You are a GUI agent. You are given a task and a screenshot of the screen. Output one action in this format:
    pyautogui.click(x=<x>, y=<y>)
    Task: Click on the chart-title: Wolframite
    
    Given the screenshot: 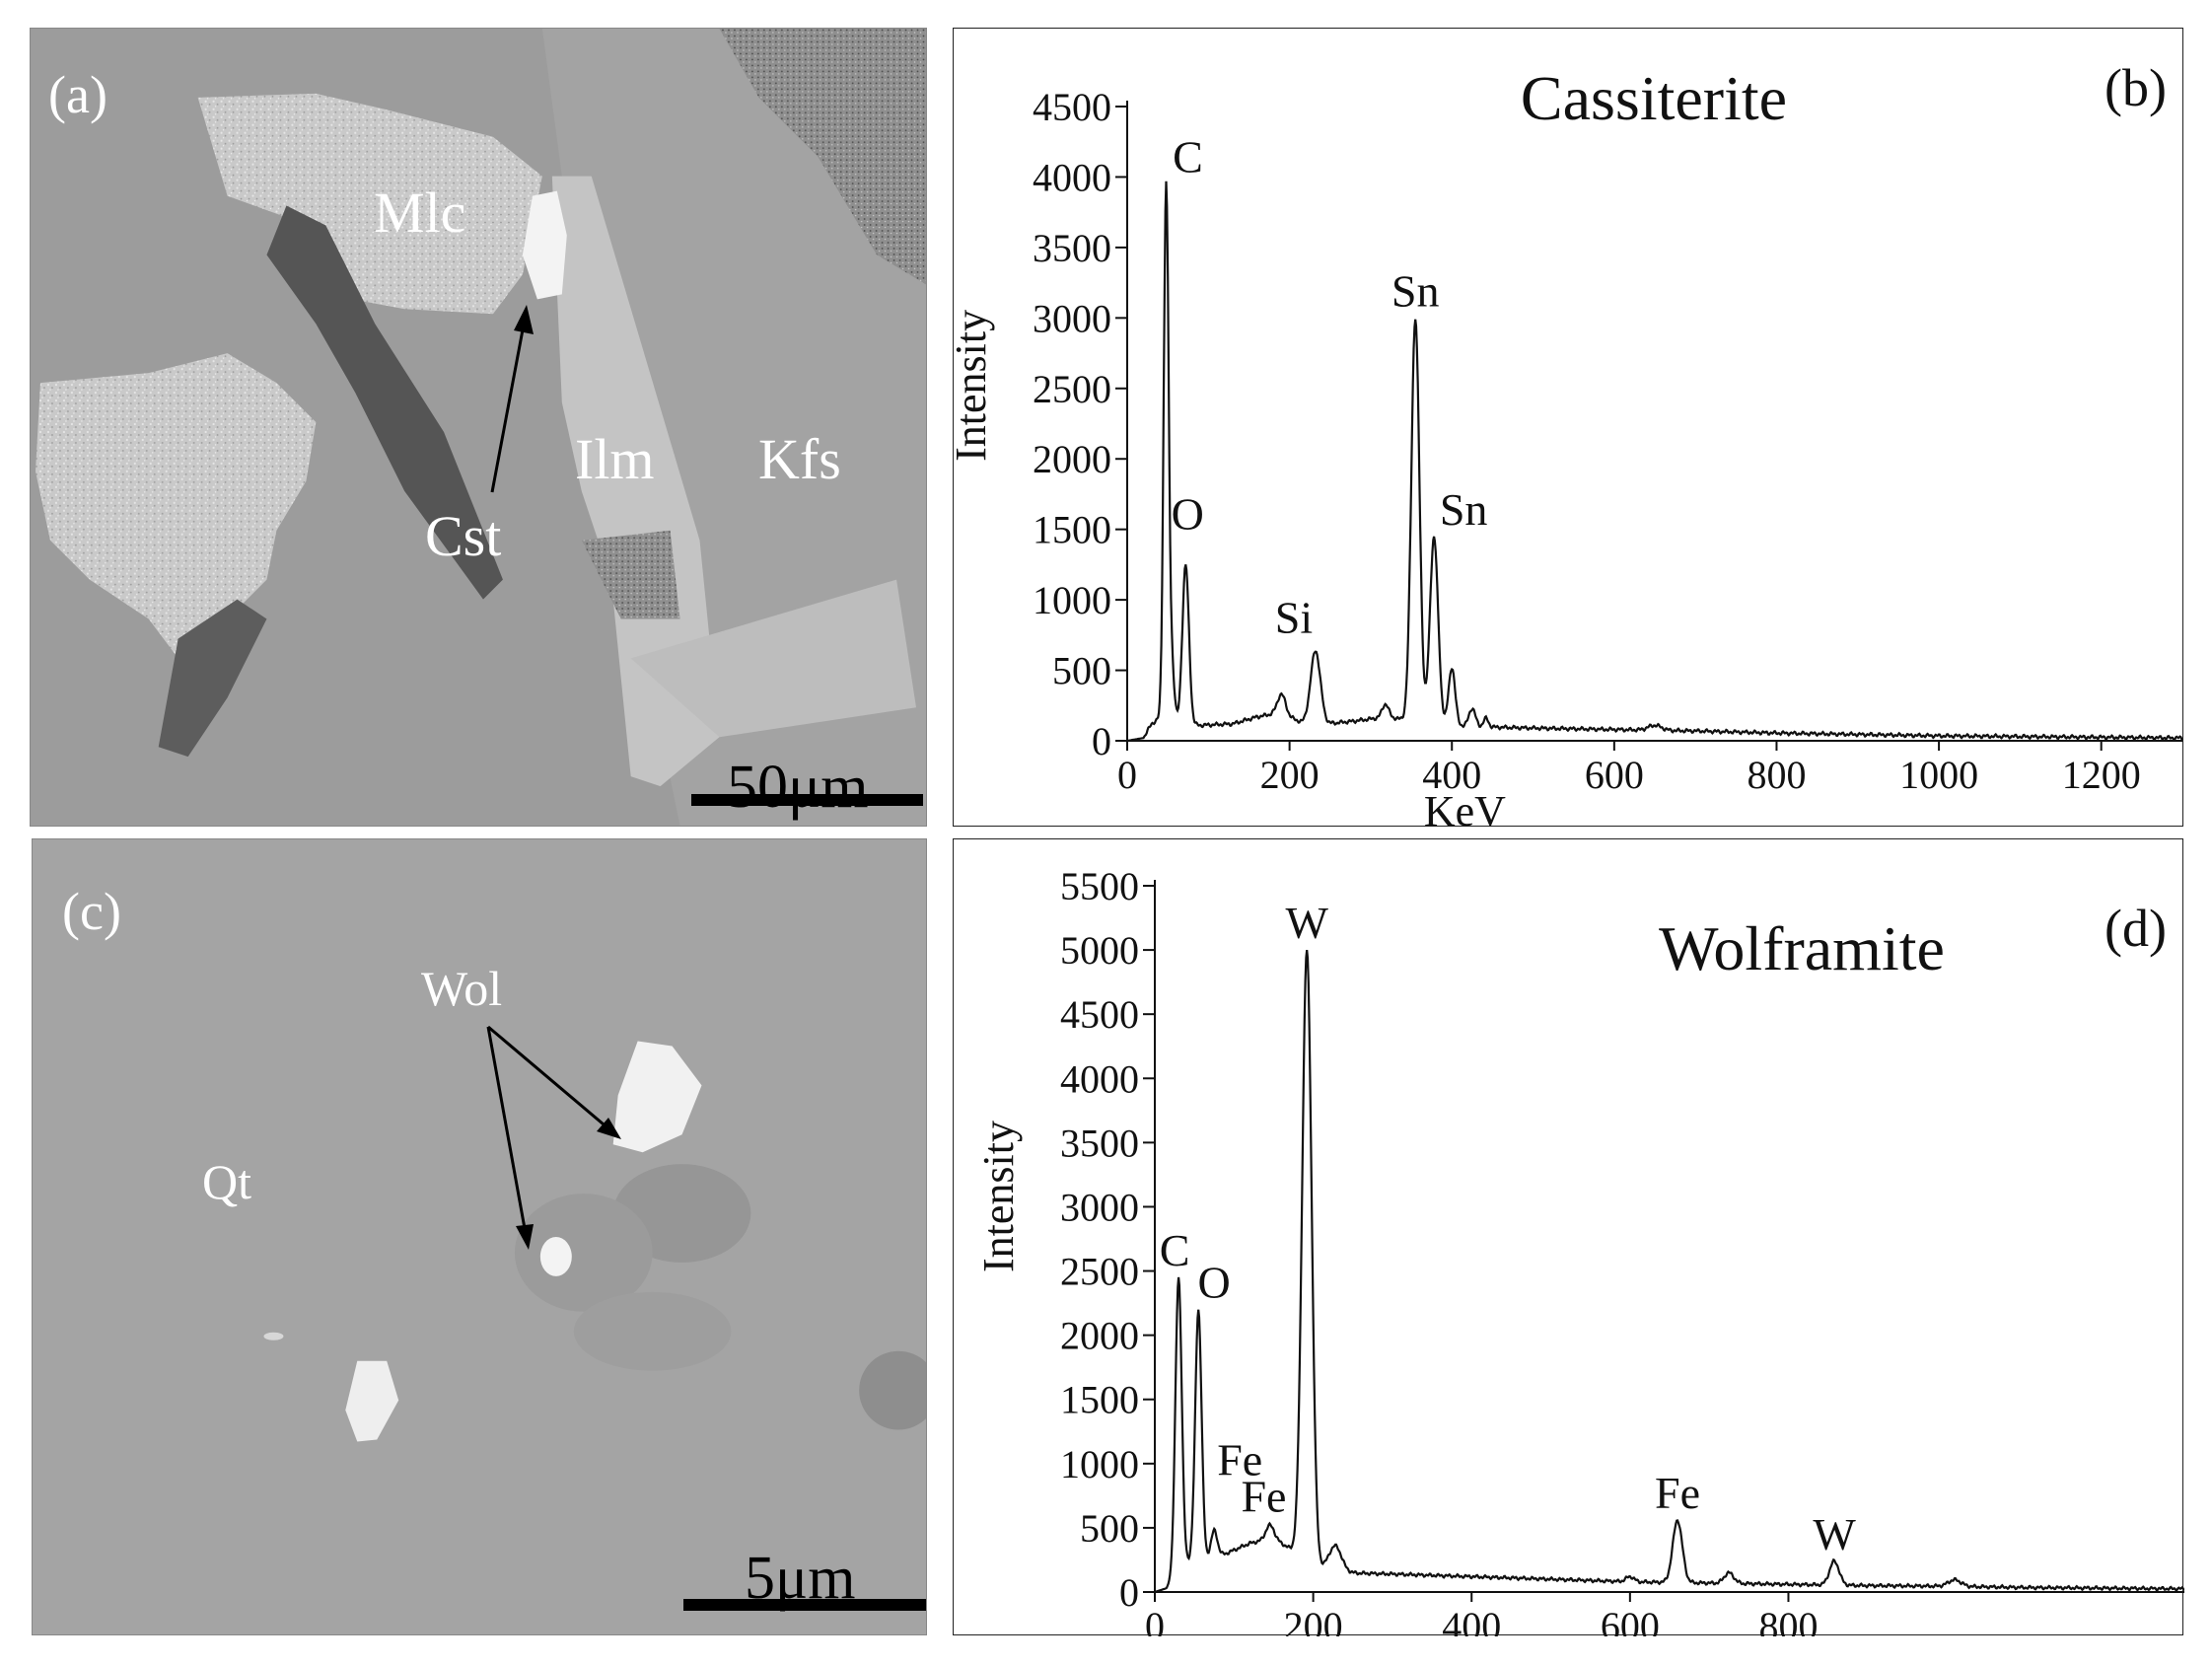 What is the action you would take?
    pyautogui.click(x=1802, y=948)
    